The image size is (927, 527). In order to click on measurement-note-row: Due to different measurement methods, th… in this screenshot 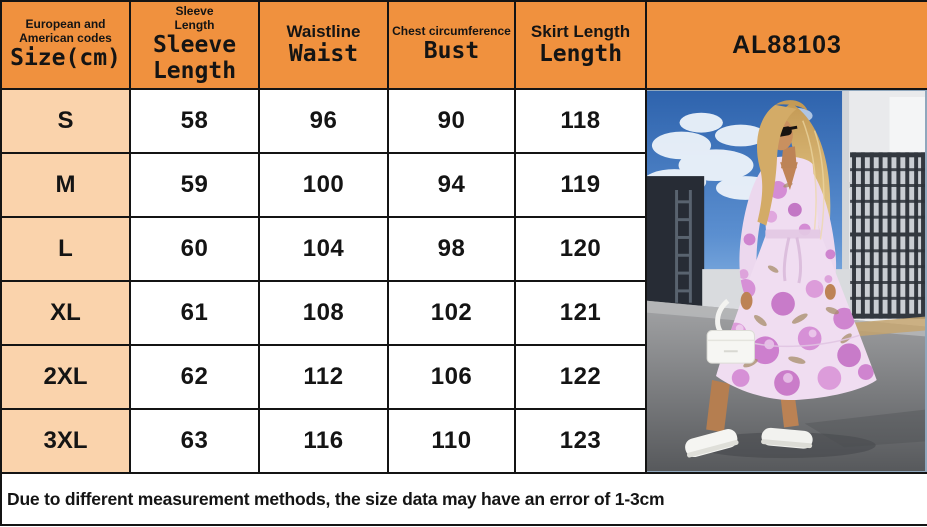, I will do `click(463, 499)`.